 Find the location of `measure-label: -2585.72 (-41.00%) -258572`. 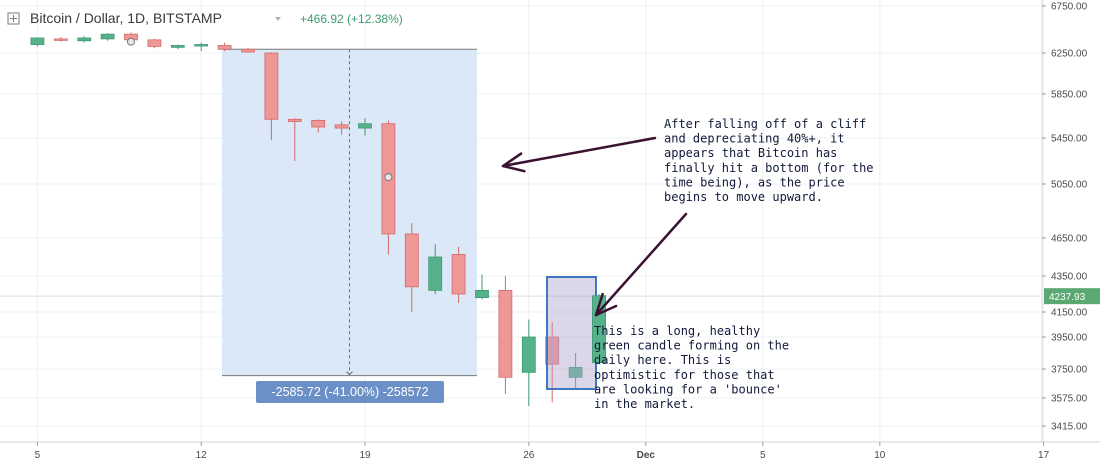

measure-label: -2585.72 (-41.00%) -258572 is located at coordinates (349, 392).